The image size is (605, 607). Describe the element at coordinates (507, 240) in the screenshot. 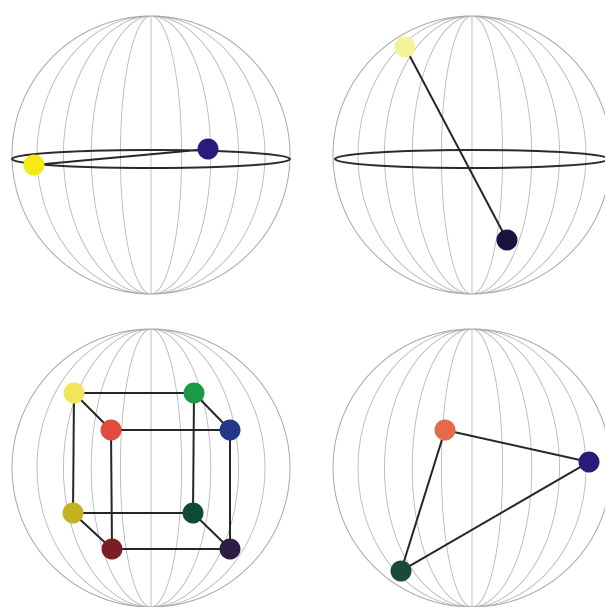

I see `dark-navy-point` at that location.